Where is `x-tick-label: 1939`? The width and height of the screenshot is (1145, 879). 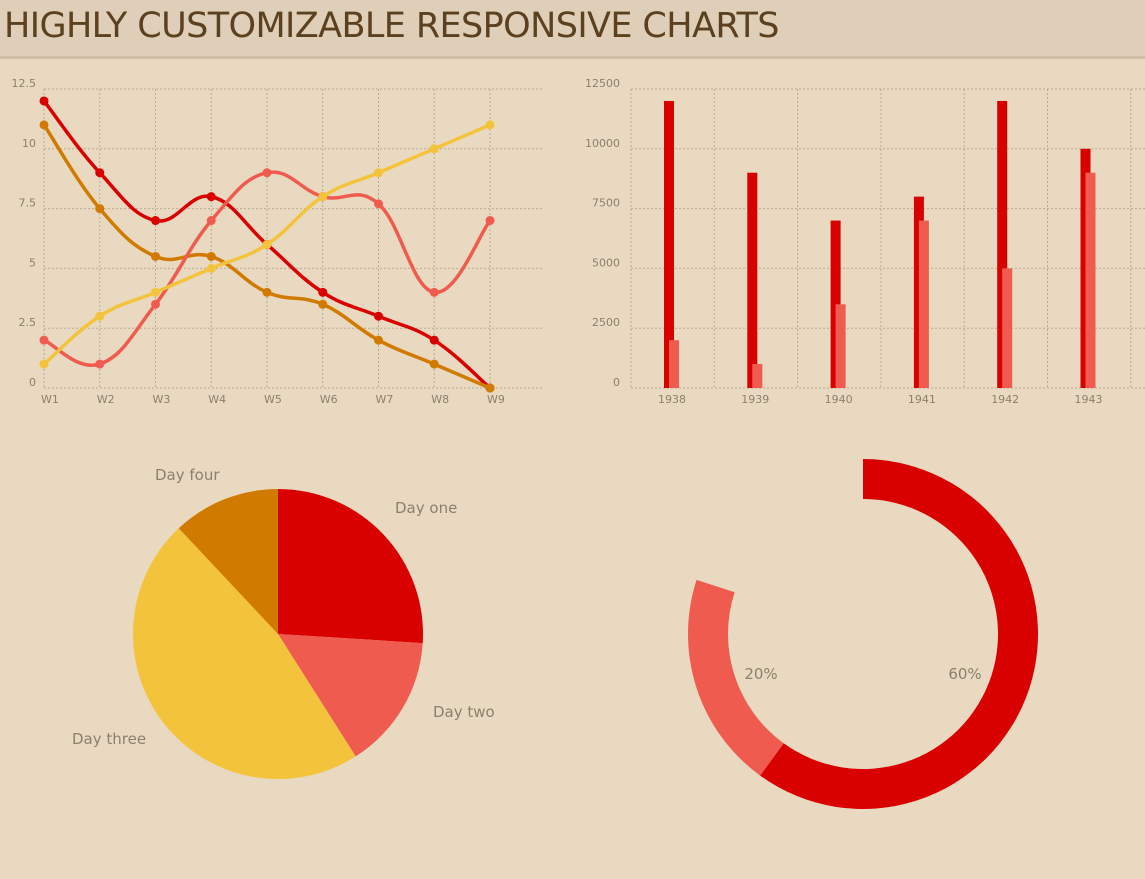
x-tick-label: 1939 is located at coordinates (755, 399).